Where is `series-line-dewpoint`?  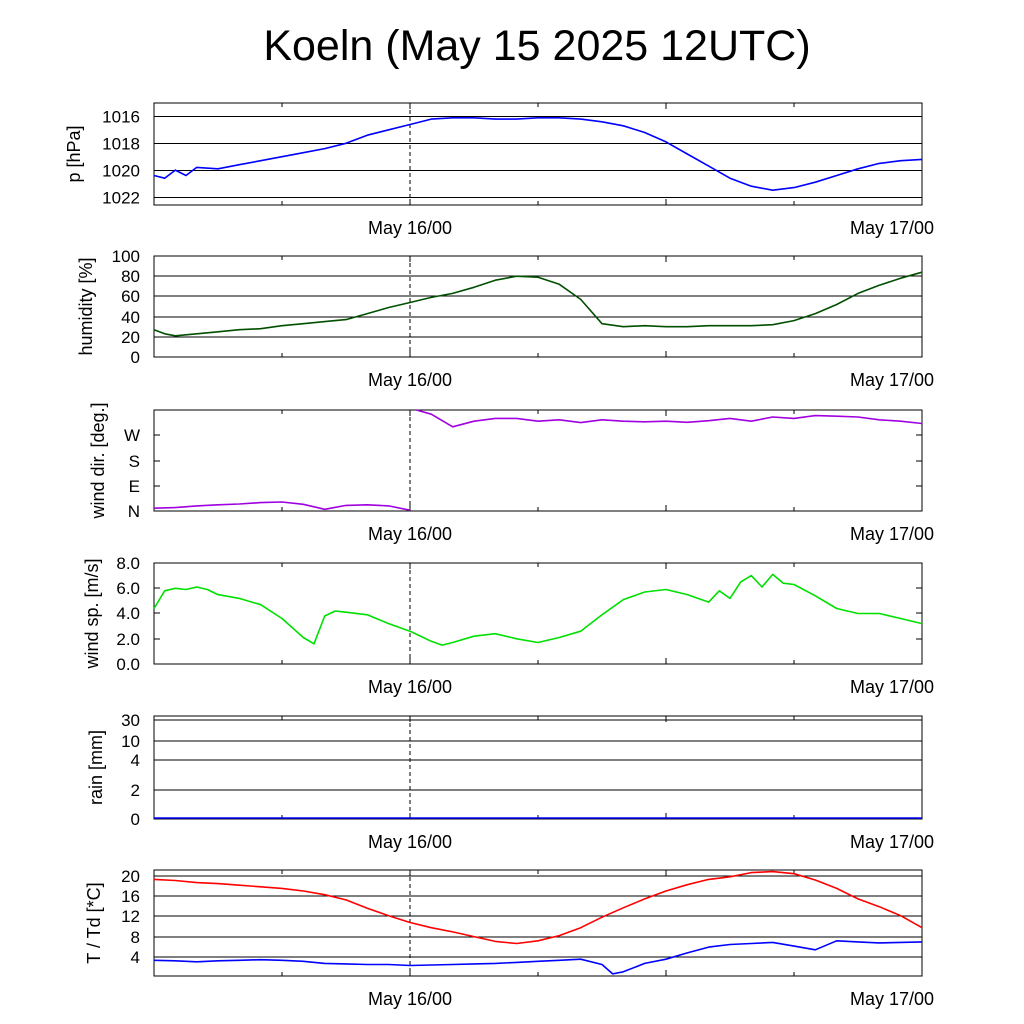
series-line-dewpoint is located at coordinates (538, 957).